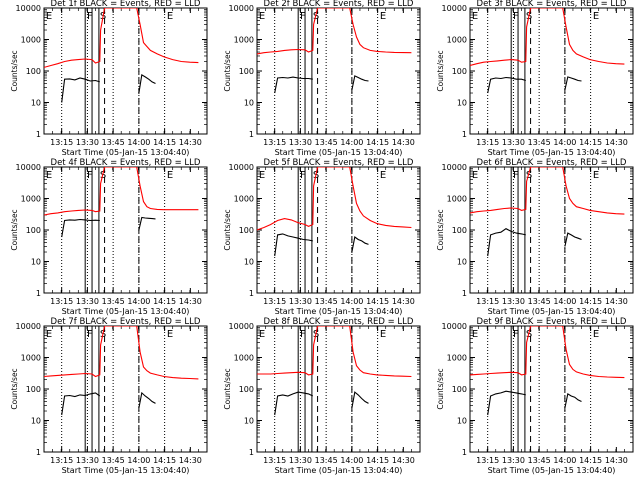  I want to click on chart-title: Det 8f BLACK = Events, RED = LLD, so click(339, 322).